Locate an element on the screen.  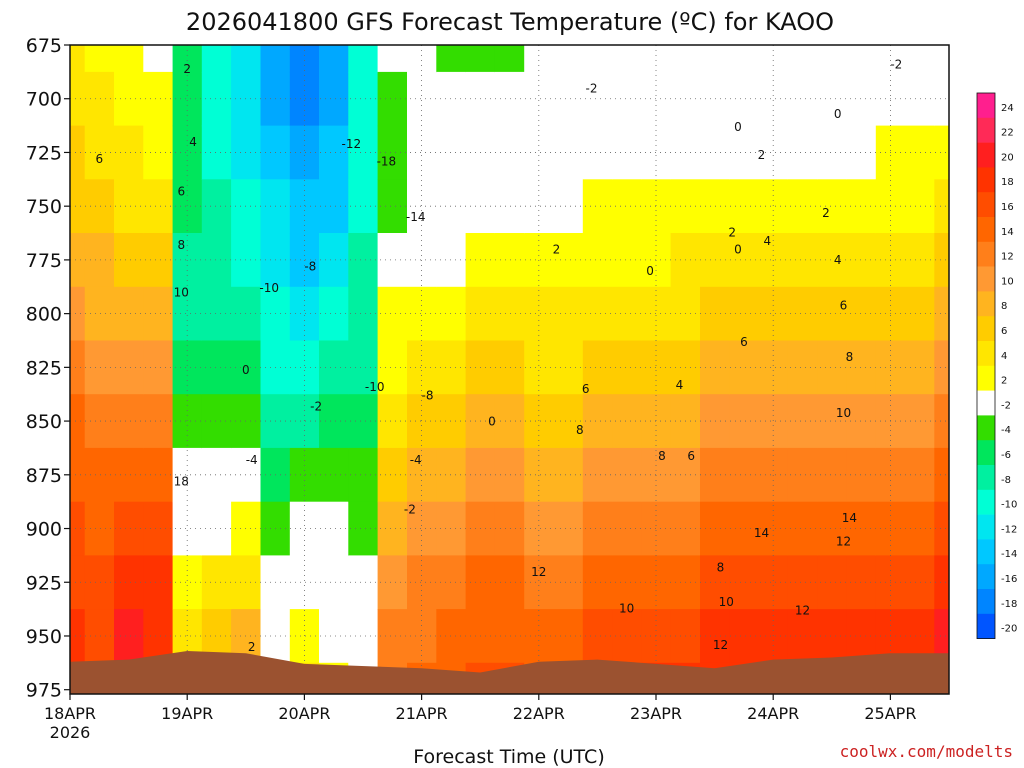
x-tick-label: 25APR is located at coordinates (890, 713).